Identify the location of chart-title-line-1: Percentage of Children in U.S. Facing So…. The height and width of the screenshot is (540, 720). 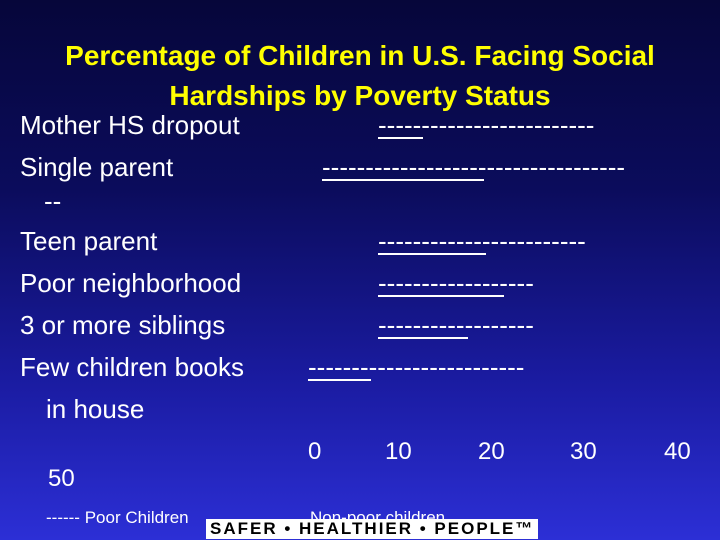
(360, 55).